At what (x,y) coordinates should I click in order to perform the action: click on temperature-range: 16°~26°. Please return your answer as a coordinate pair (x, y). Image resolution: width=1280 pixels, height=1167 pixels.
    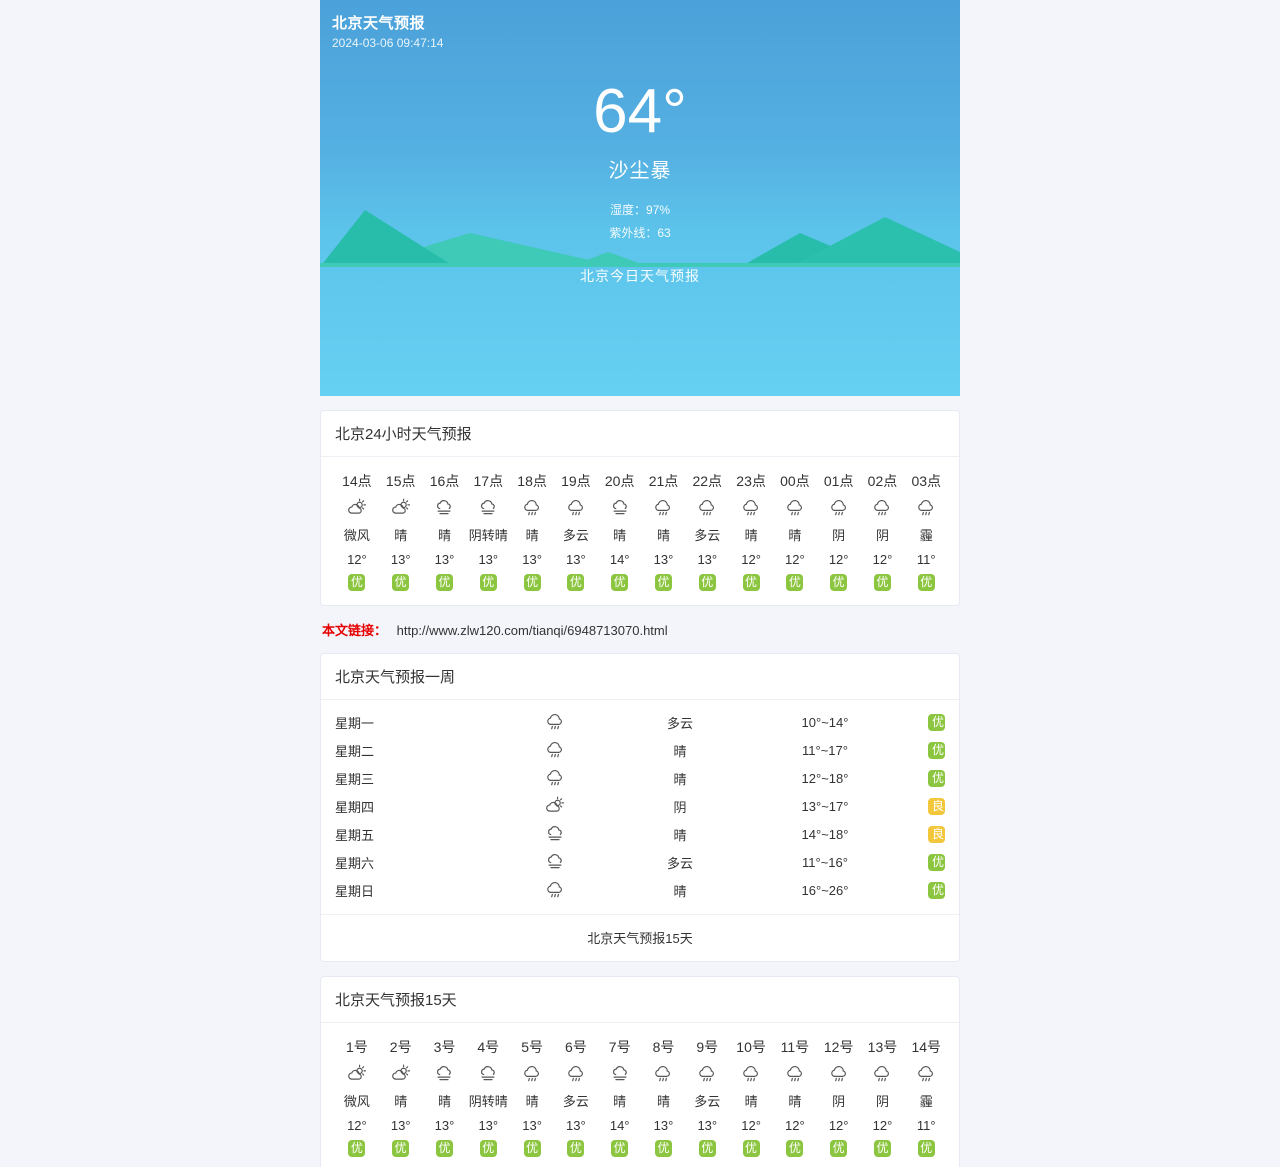
    Looking at the image, I should click on (825, 890).